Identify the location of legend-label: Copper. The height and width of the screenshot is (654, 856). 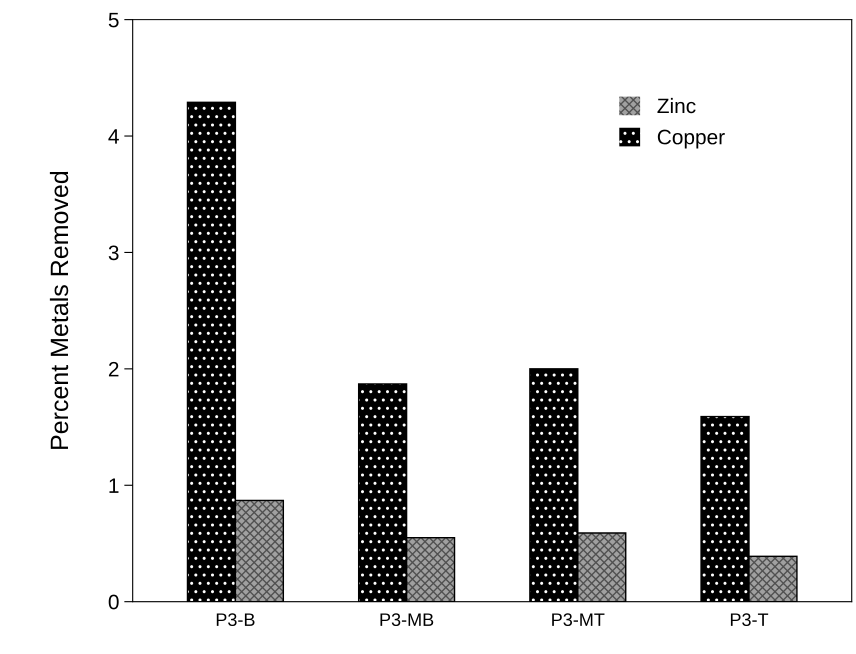
(691, 139).